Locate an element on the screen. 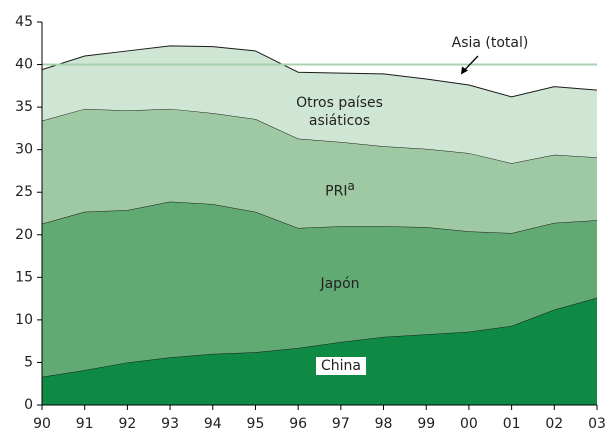  y-tick-label: 10 is located at coordinates (24, 320).